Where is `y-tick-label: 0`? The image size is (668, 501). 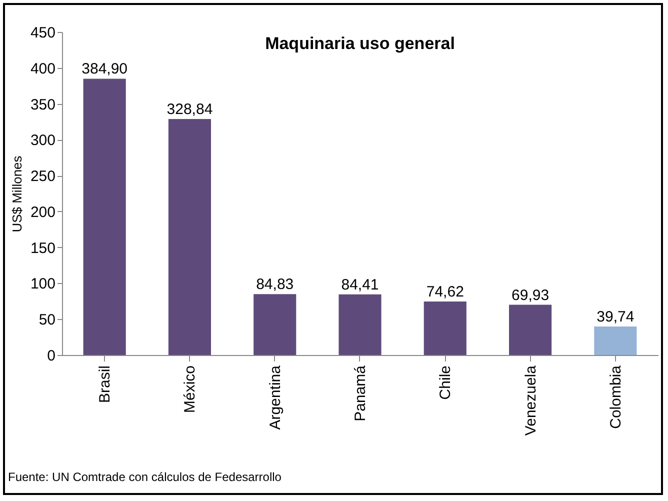
y-tick-label: 0 is located at coordinates (51, 356).